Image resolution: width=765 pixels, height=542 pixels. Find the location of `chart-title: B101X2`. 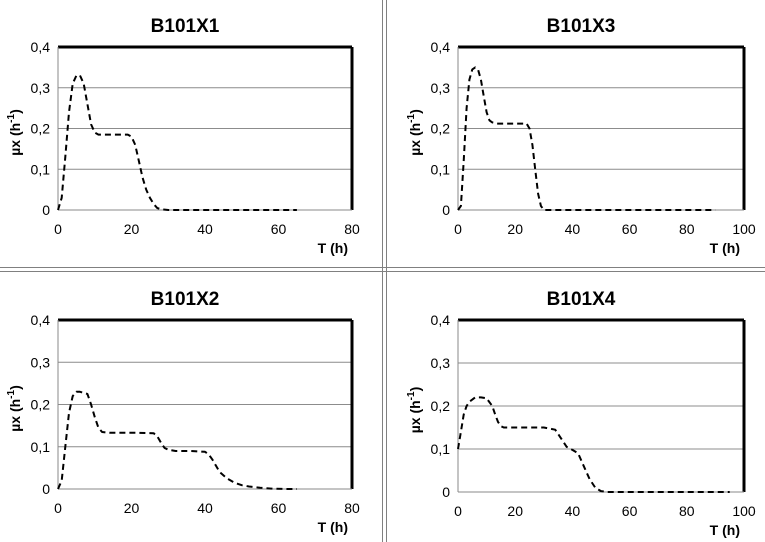

chart-title: B101X2 is located at coordinates (185, 299).